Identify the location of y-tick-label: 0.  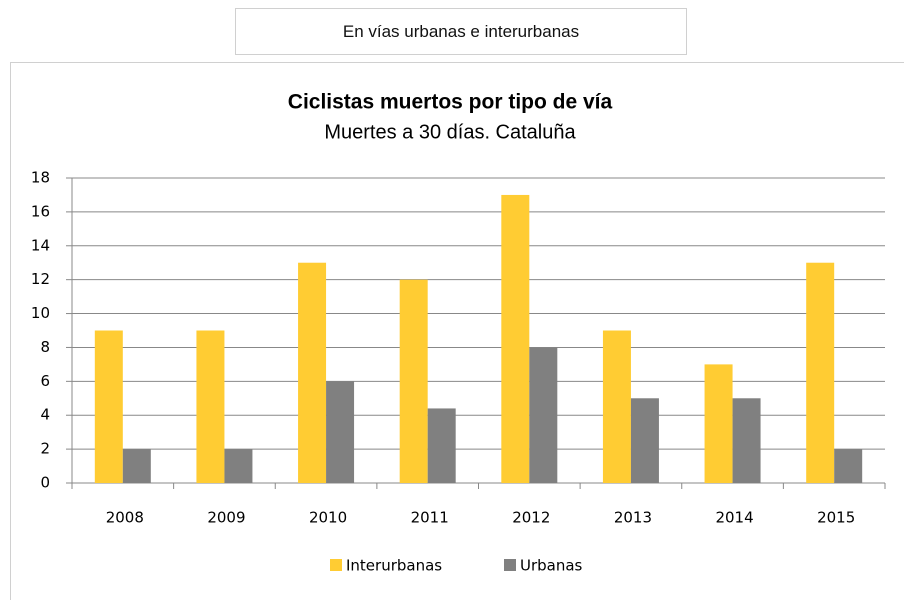
(45, 483).